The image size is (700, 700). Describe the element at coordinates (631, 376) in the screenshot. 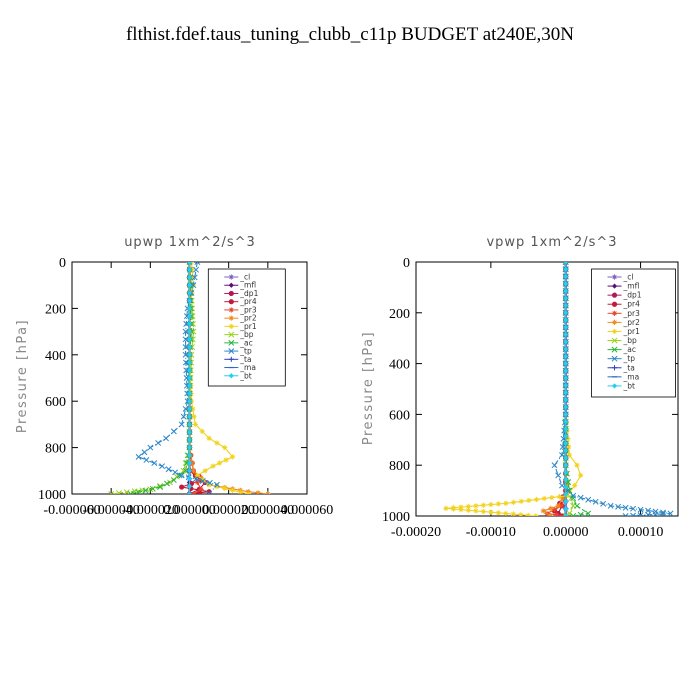

I see `legend-label: _ma` at that location.